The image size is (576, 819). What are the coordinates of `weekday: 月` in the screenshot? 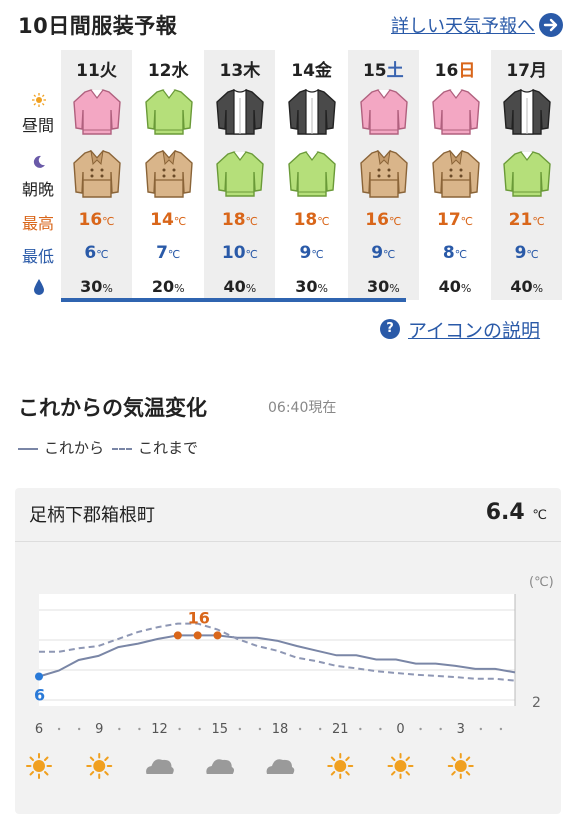 It's located at (539, 71).